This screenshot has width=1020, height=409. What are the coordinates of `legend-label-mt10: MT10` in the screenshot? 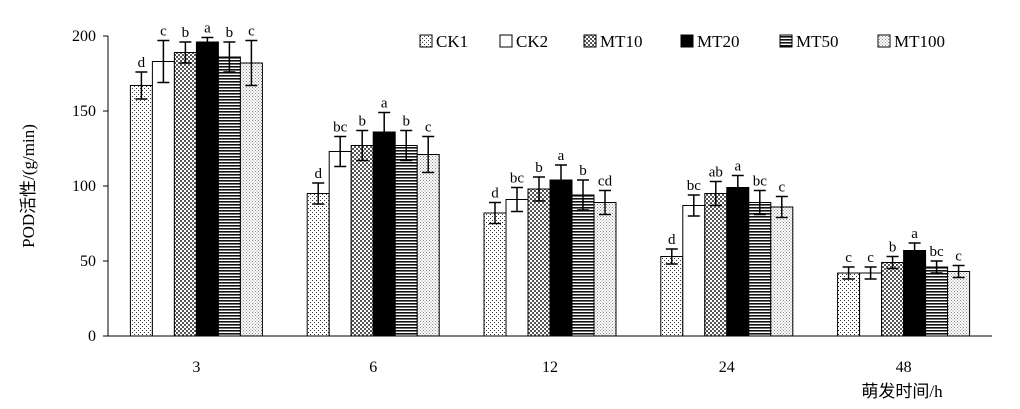 It's located at (621, 41).